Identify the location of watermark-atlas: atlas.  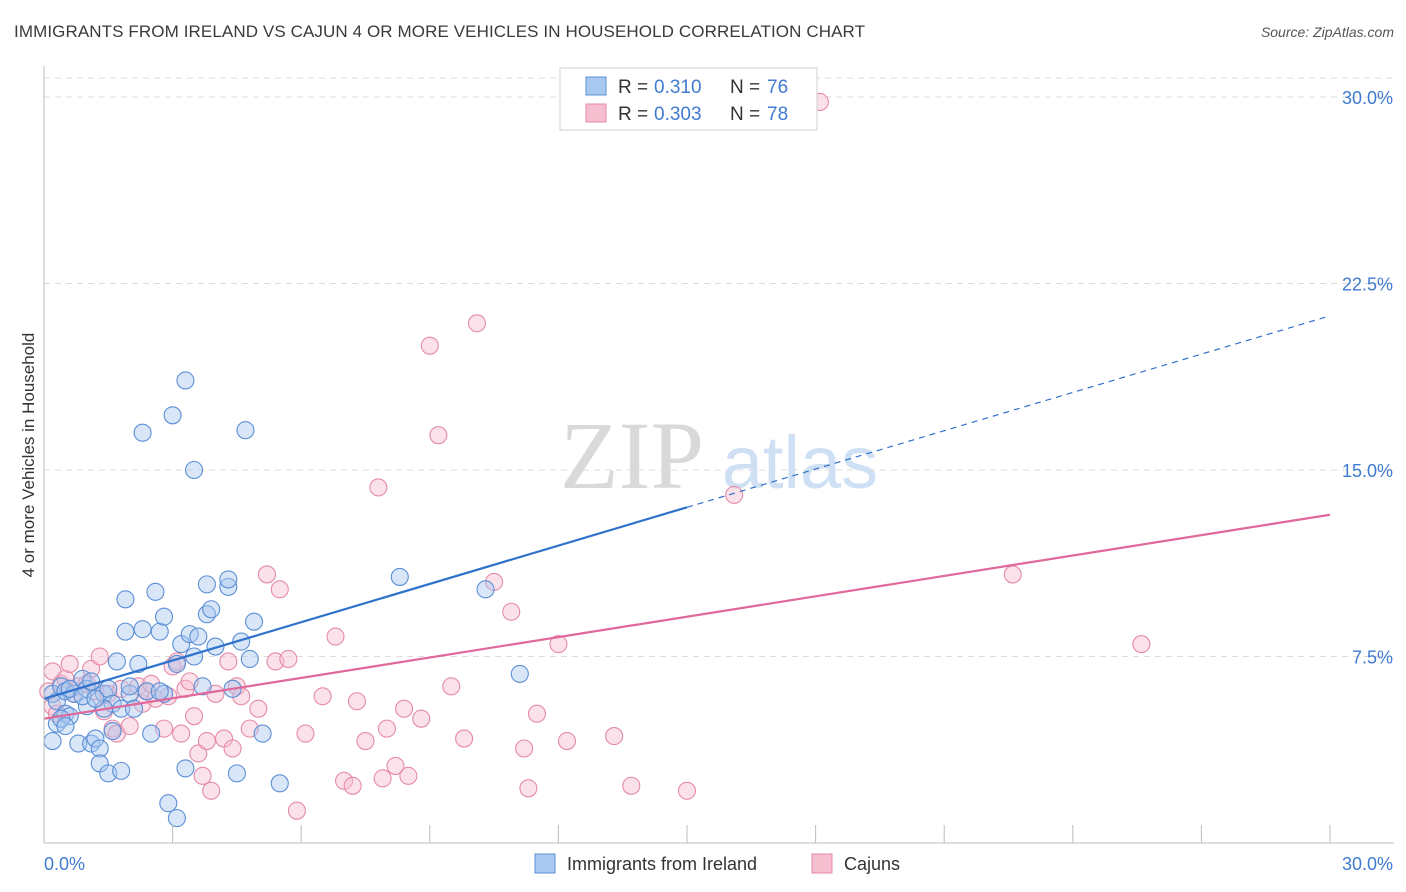
(800, 462).